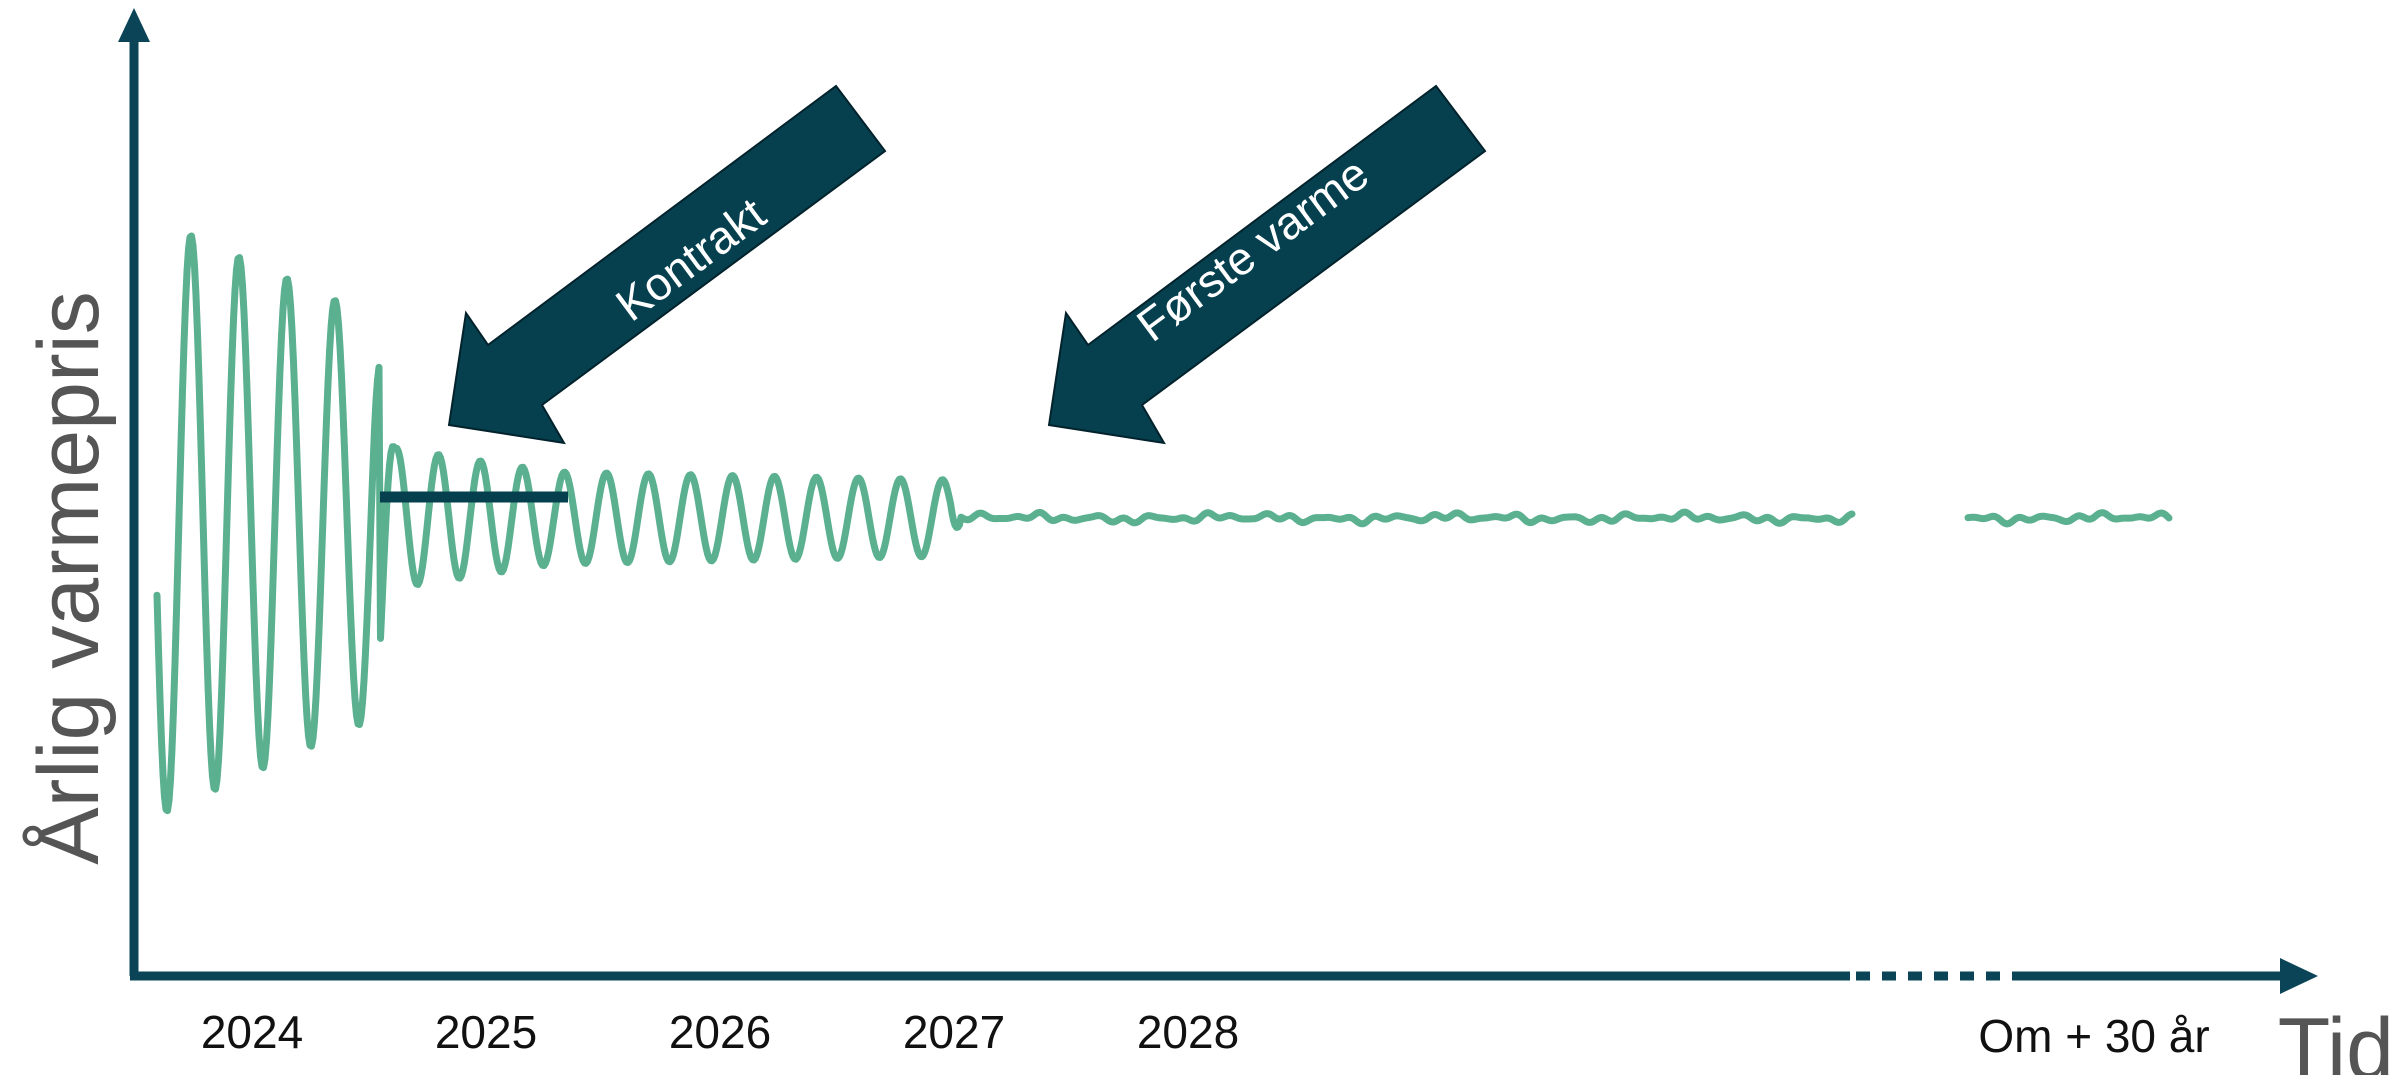  What do you see at coordinates (1188, 1032) in the screenshot?
I see `x-tick-label: 2028` at bounding box center [1188, 1032].